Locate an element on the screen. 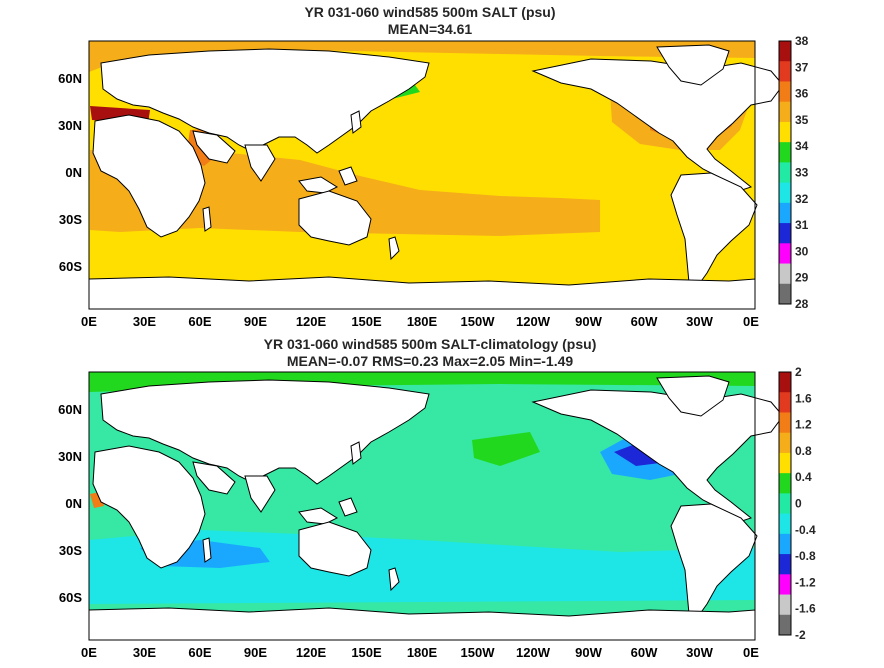  colorbar-tick-label: 32 is located at coordinates (802, 199).